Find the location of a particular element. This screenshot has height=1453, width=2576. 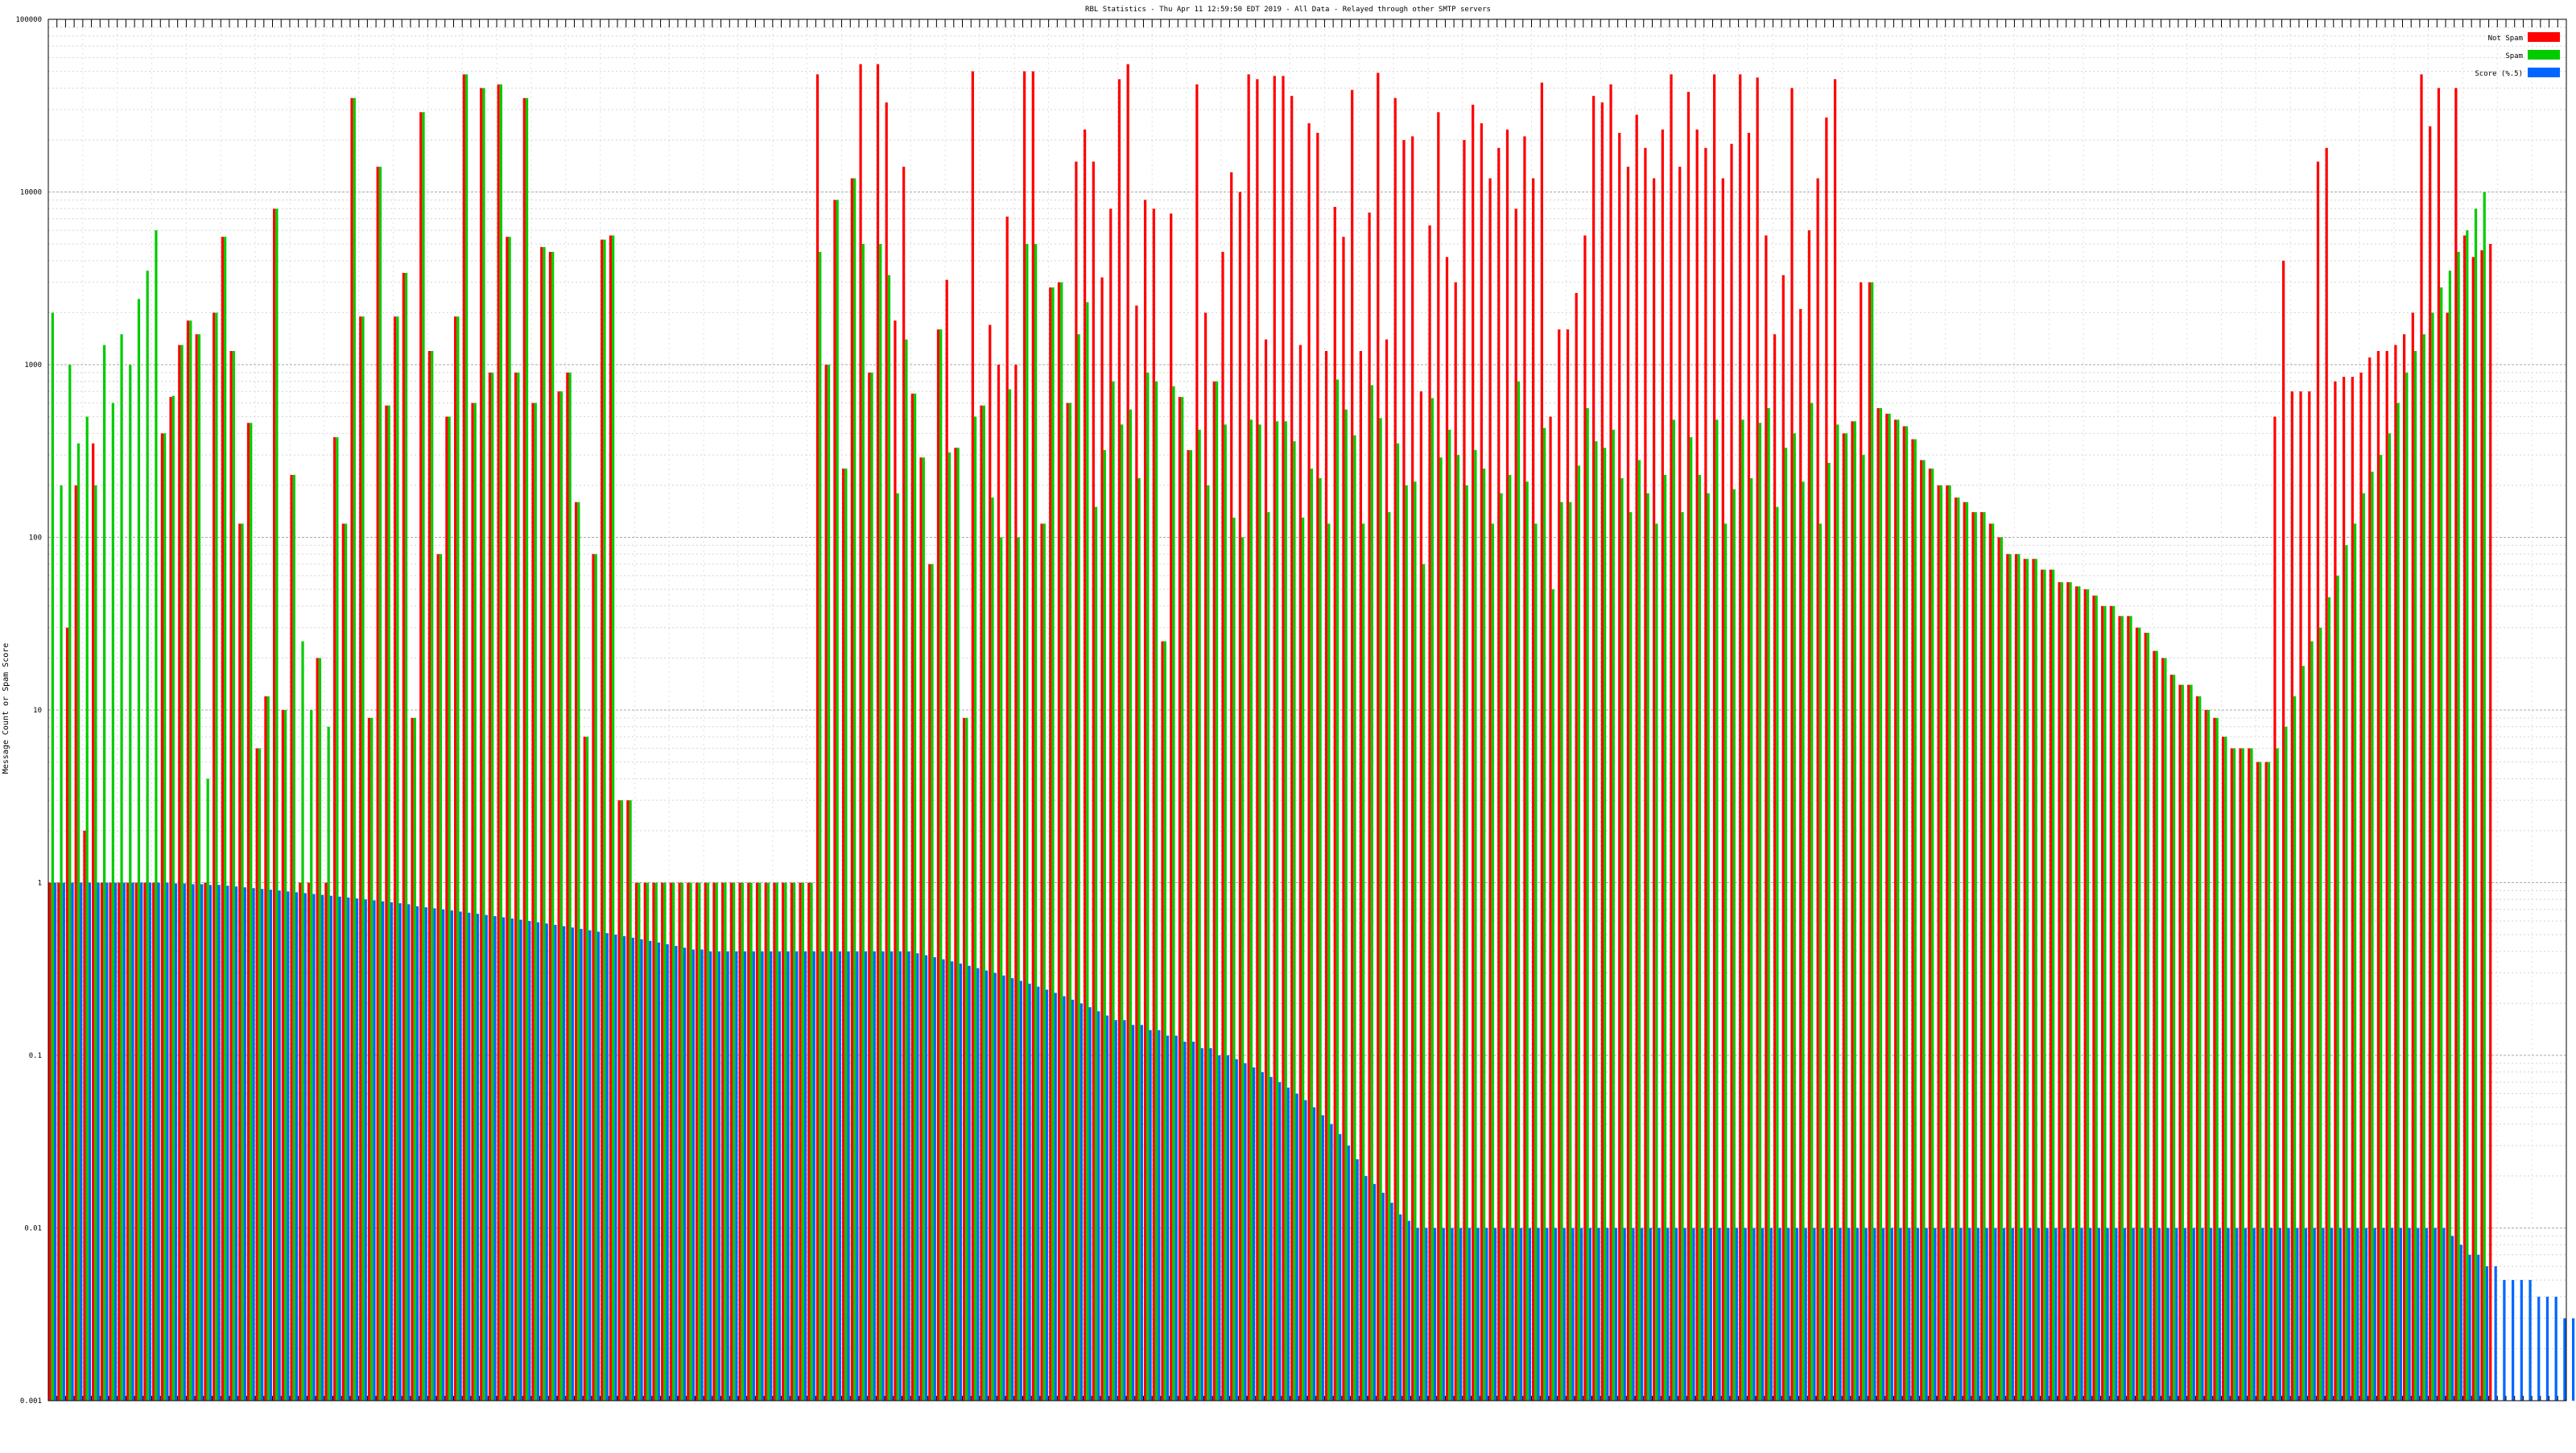

y-tick-label: 100 is located at coordinates (35, 539).